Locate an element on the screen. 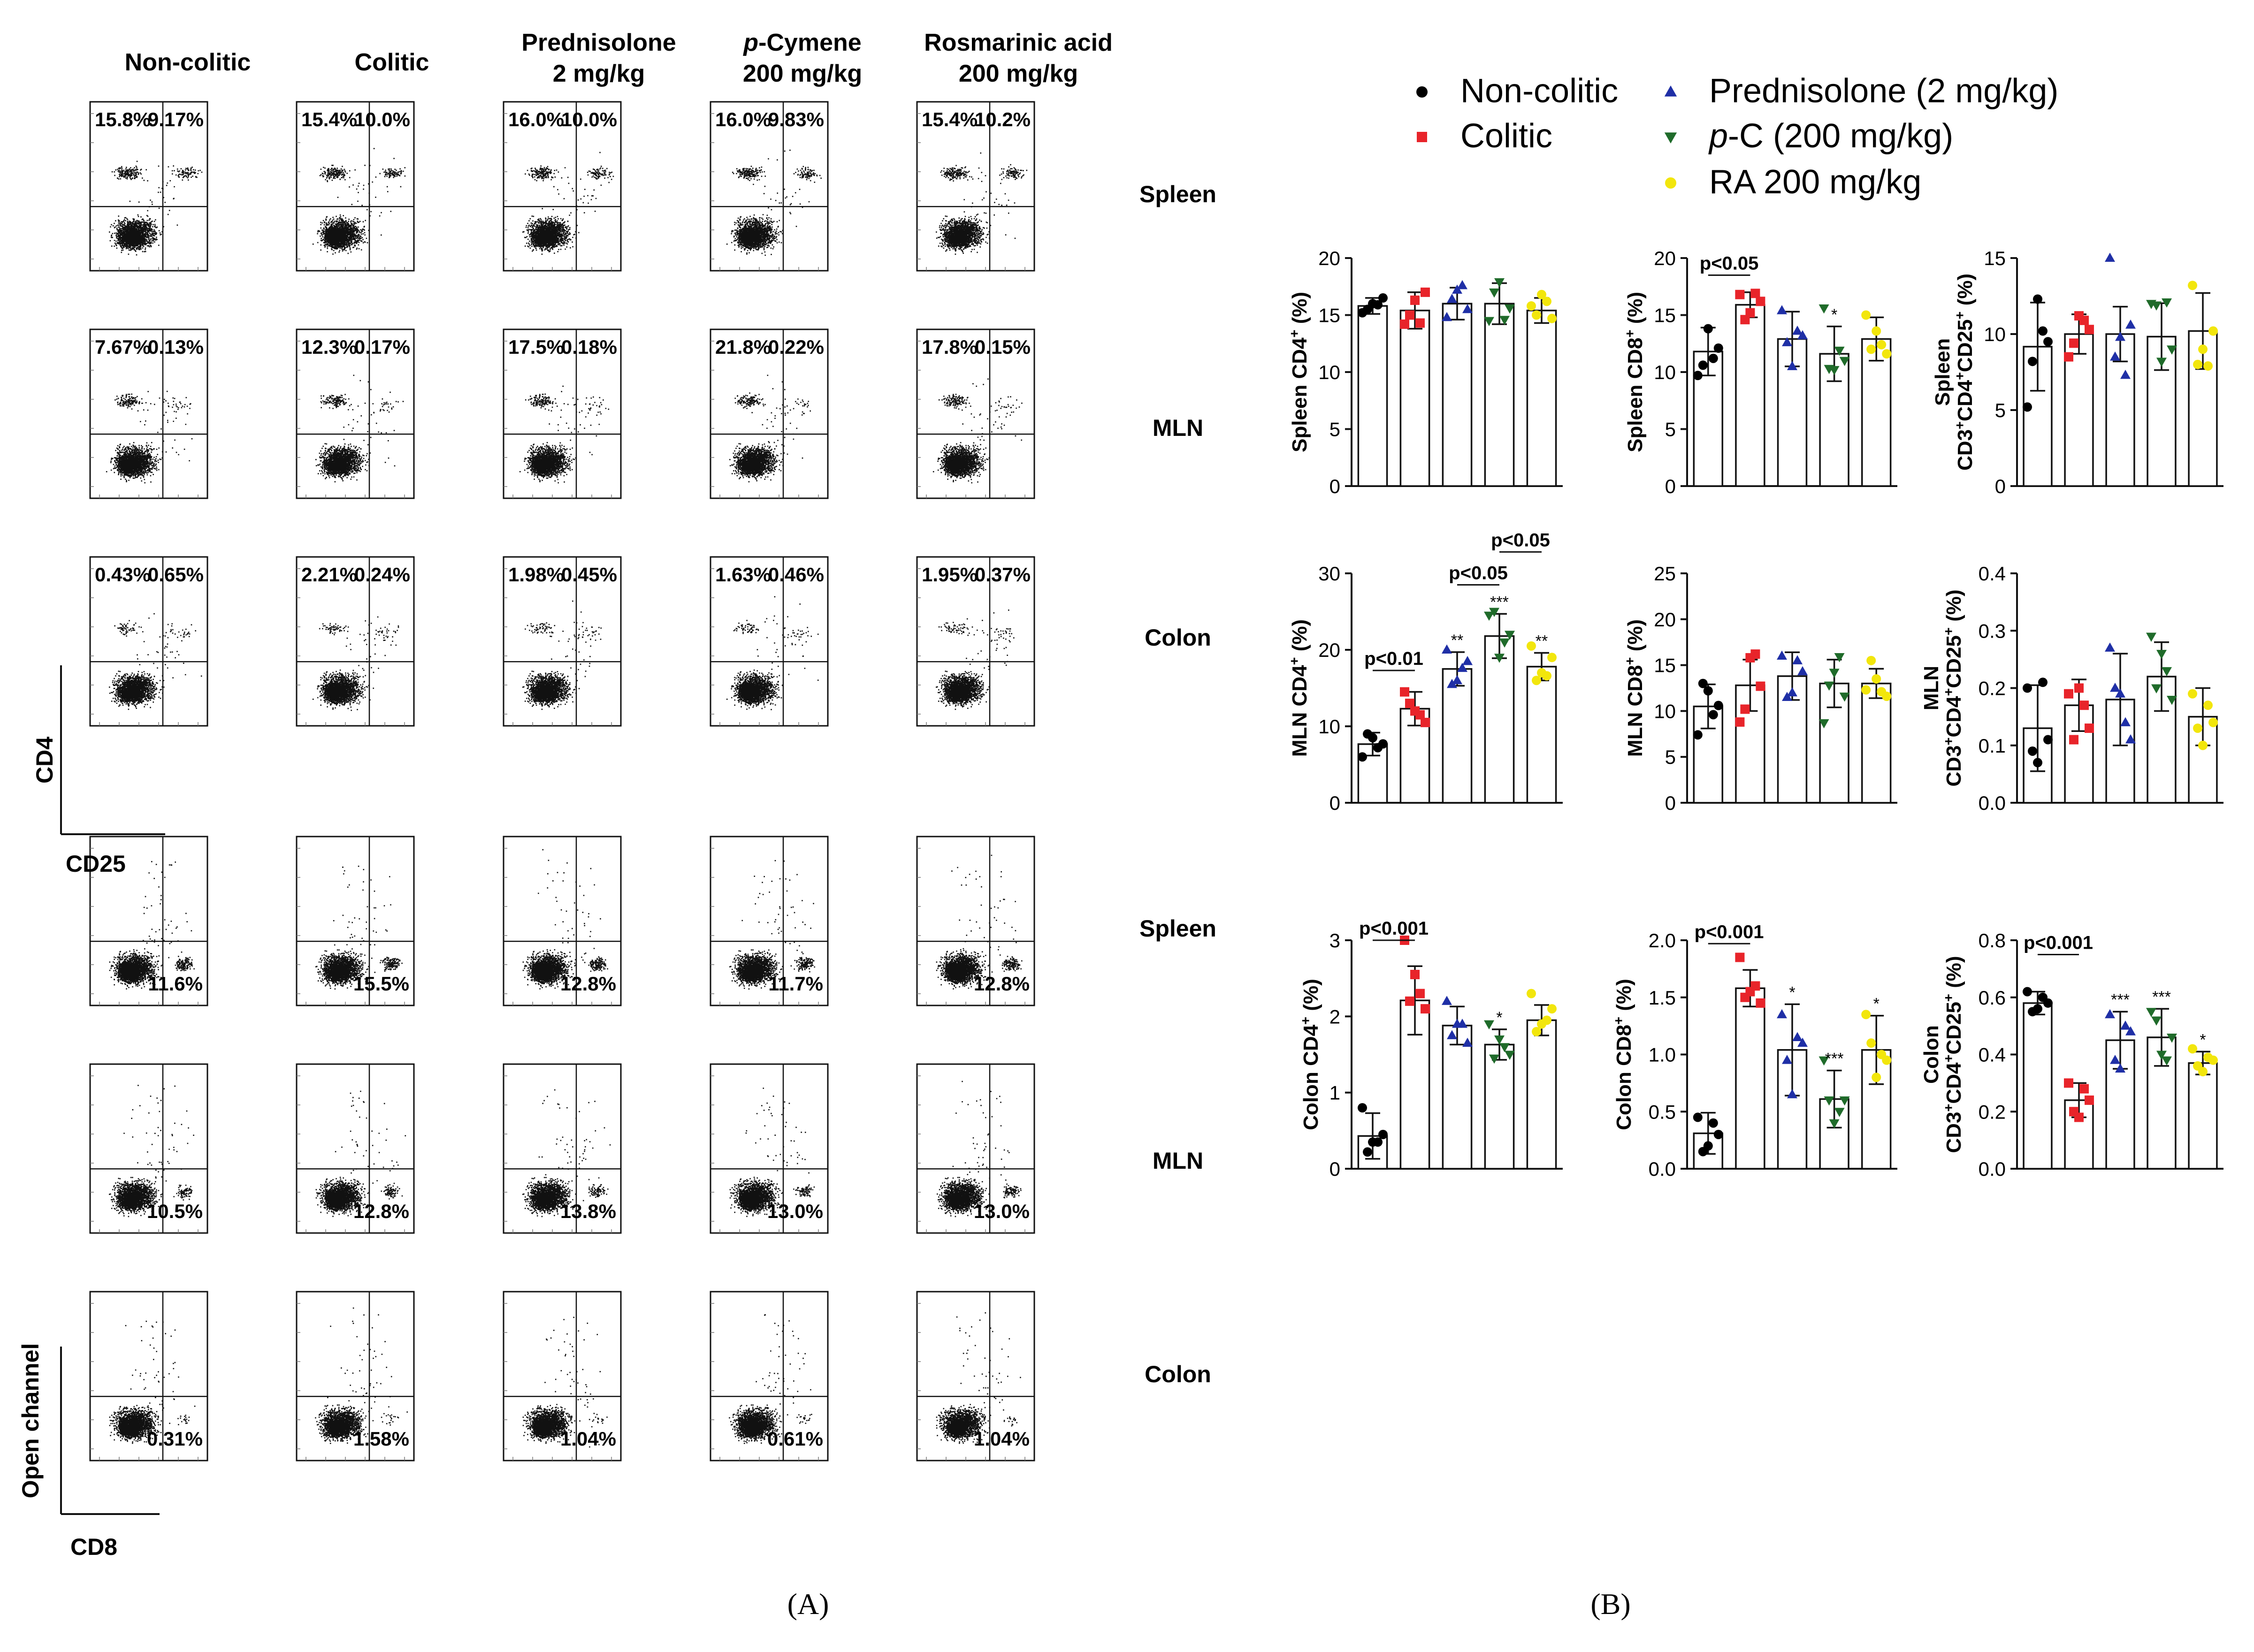 Image resolution: width=2254 pixels, height=1652 pixels. y-tick-label: 15 is located at coordinates (1995, 258).